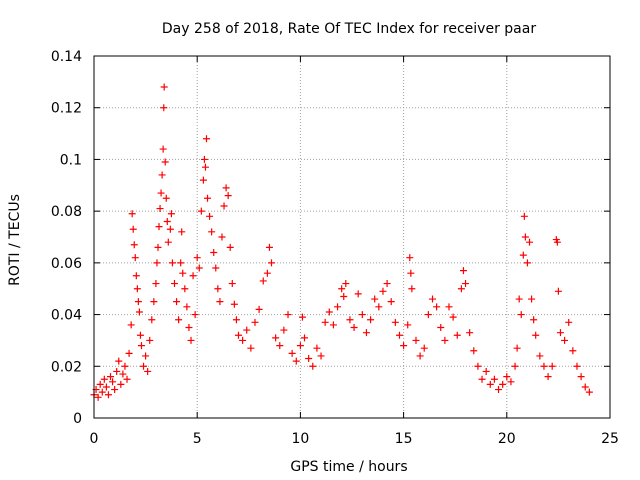 The width and height of the screenshot is (640, 480). I want to click on y-tick-label: 0, so click(77, 419).